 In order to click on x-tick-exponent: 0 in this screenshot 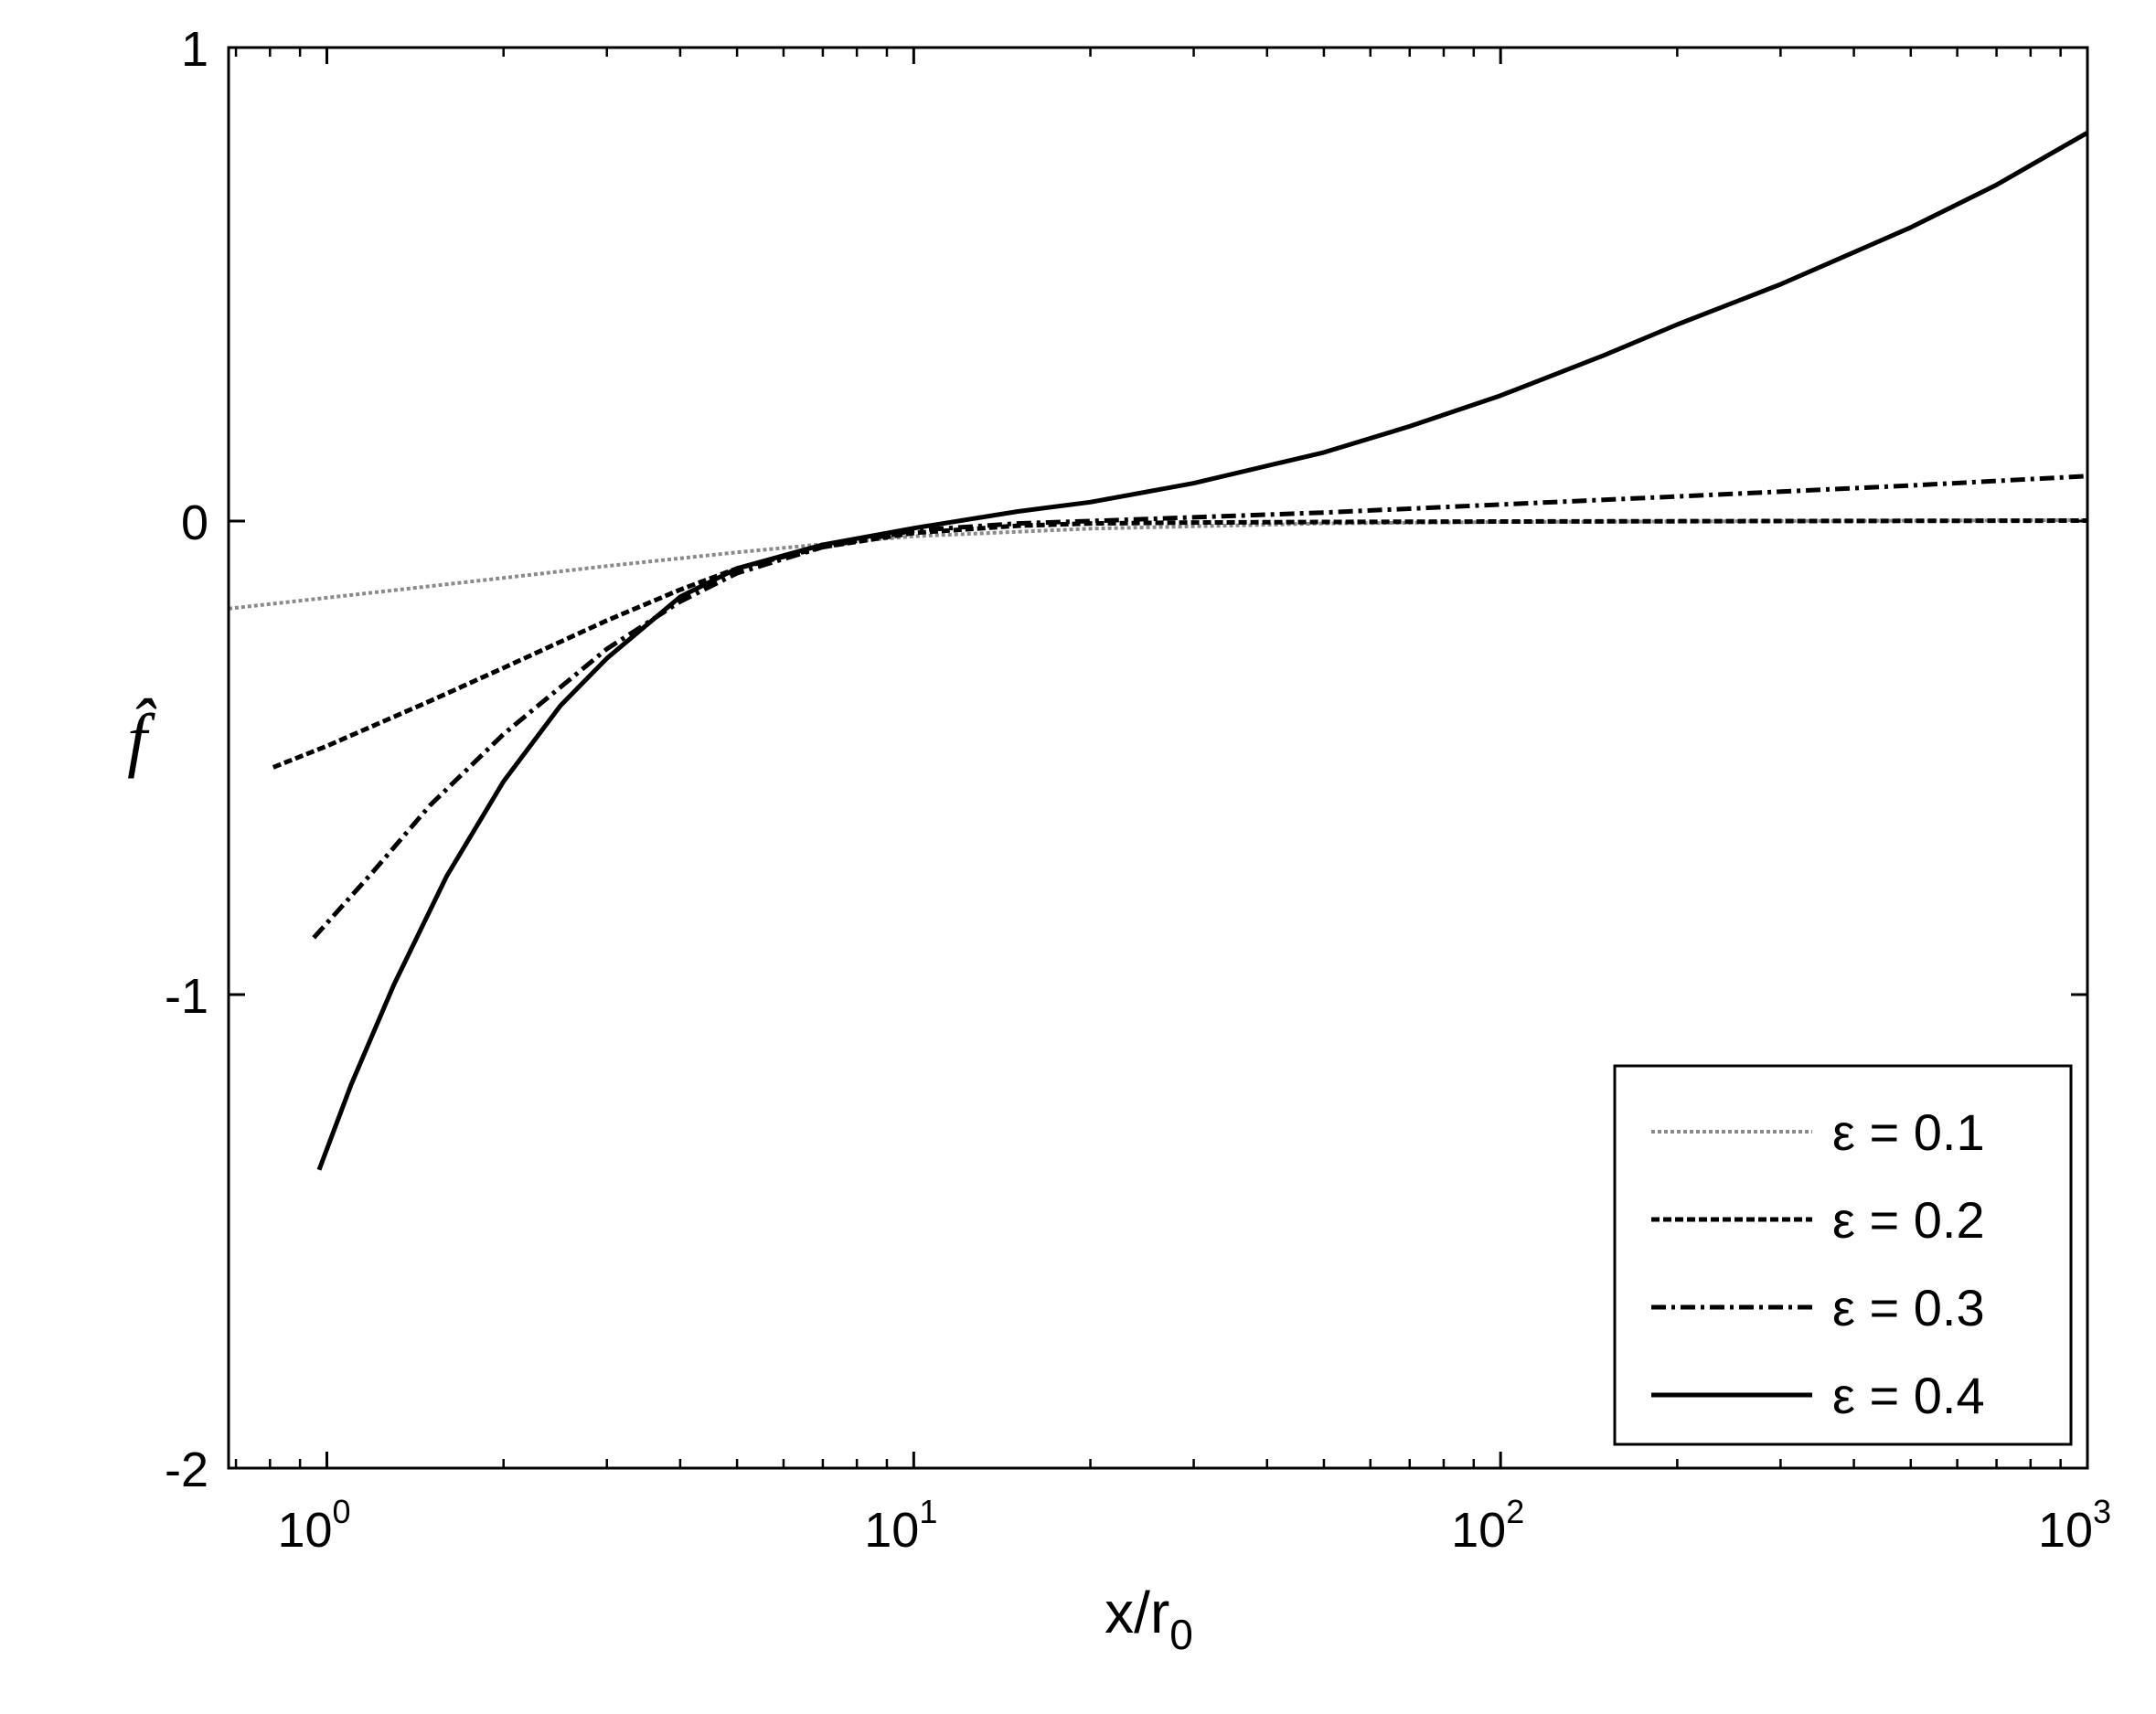, I will do `click(342, 1511)`.